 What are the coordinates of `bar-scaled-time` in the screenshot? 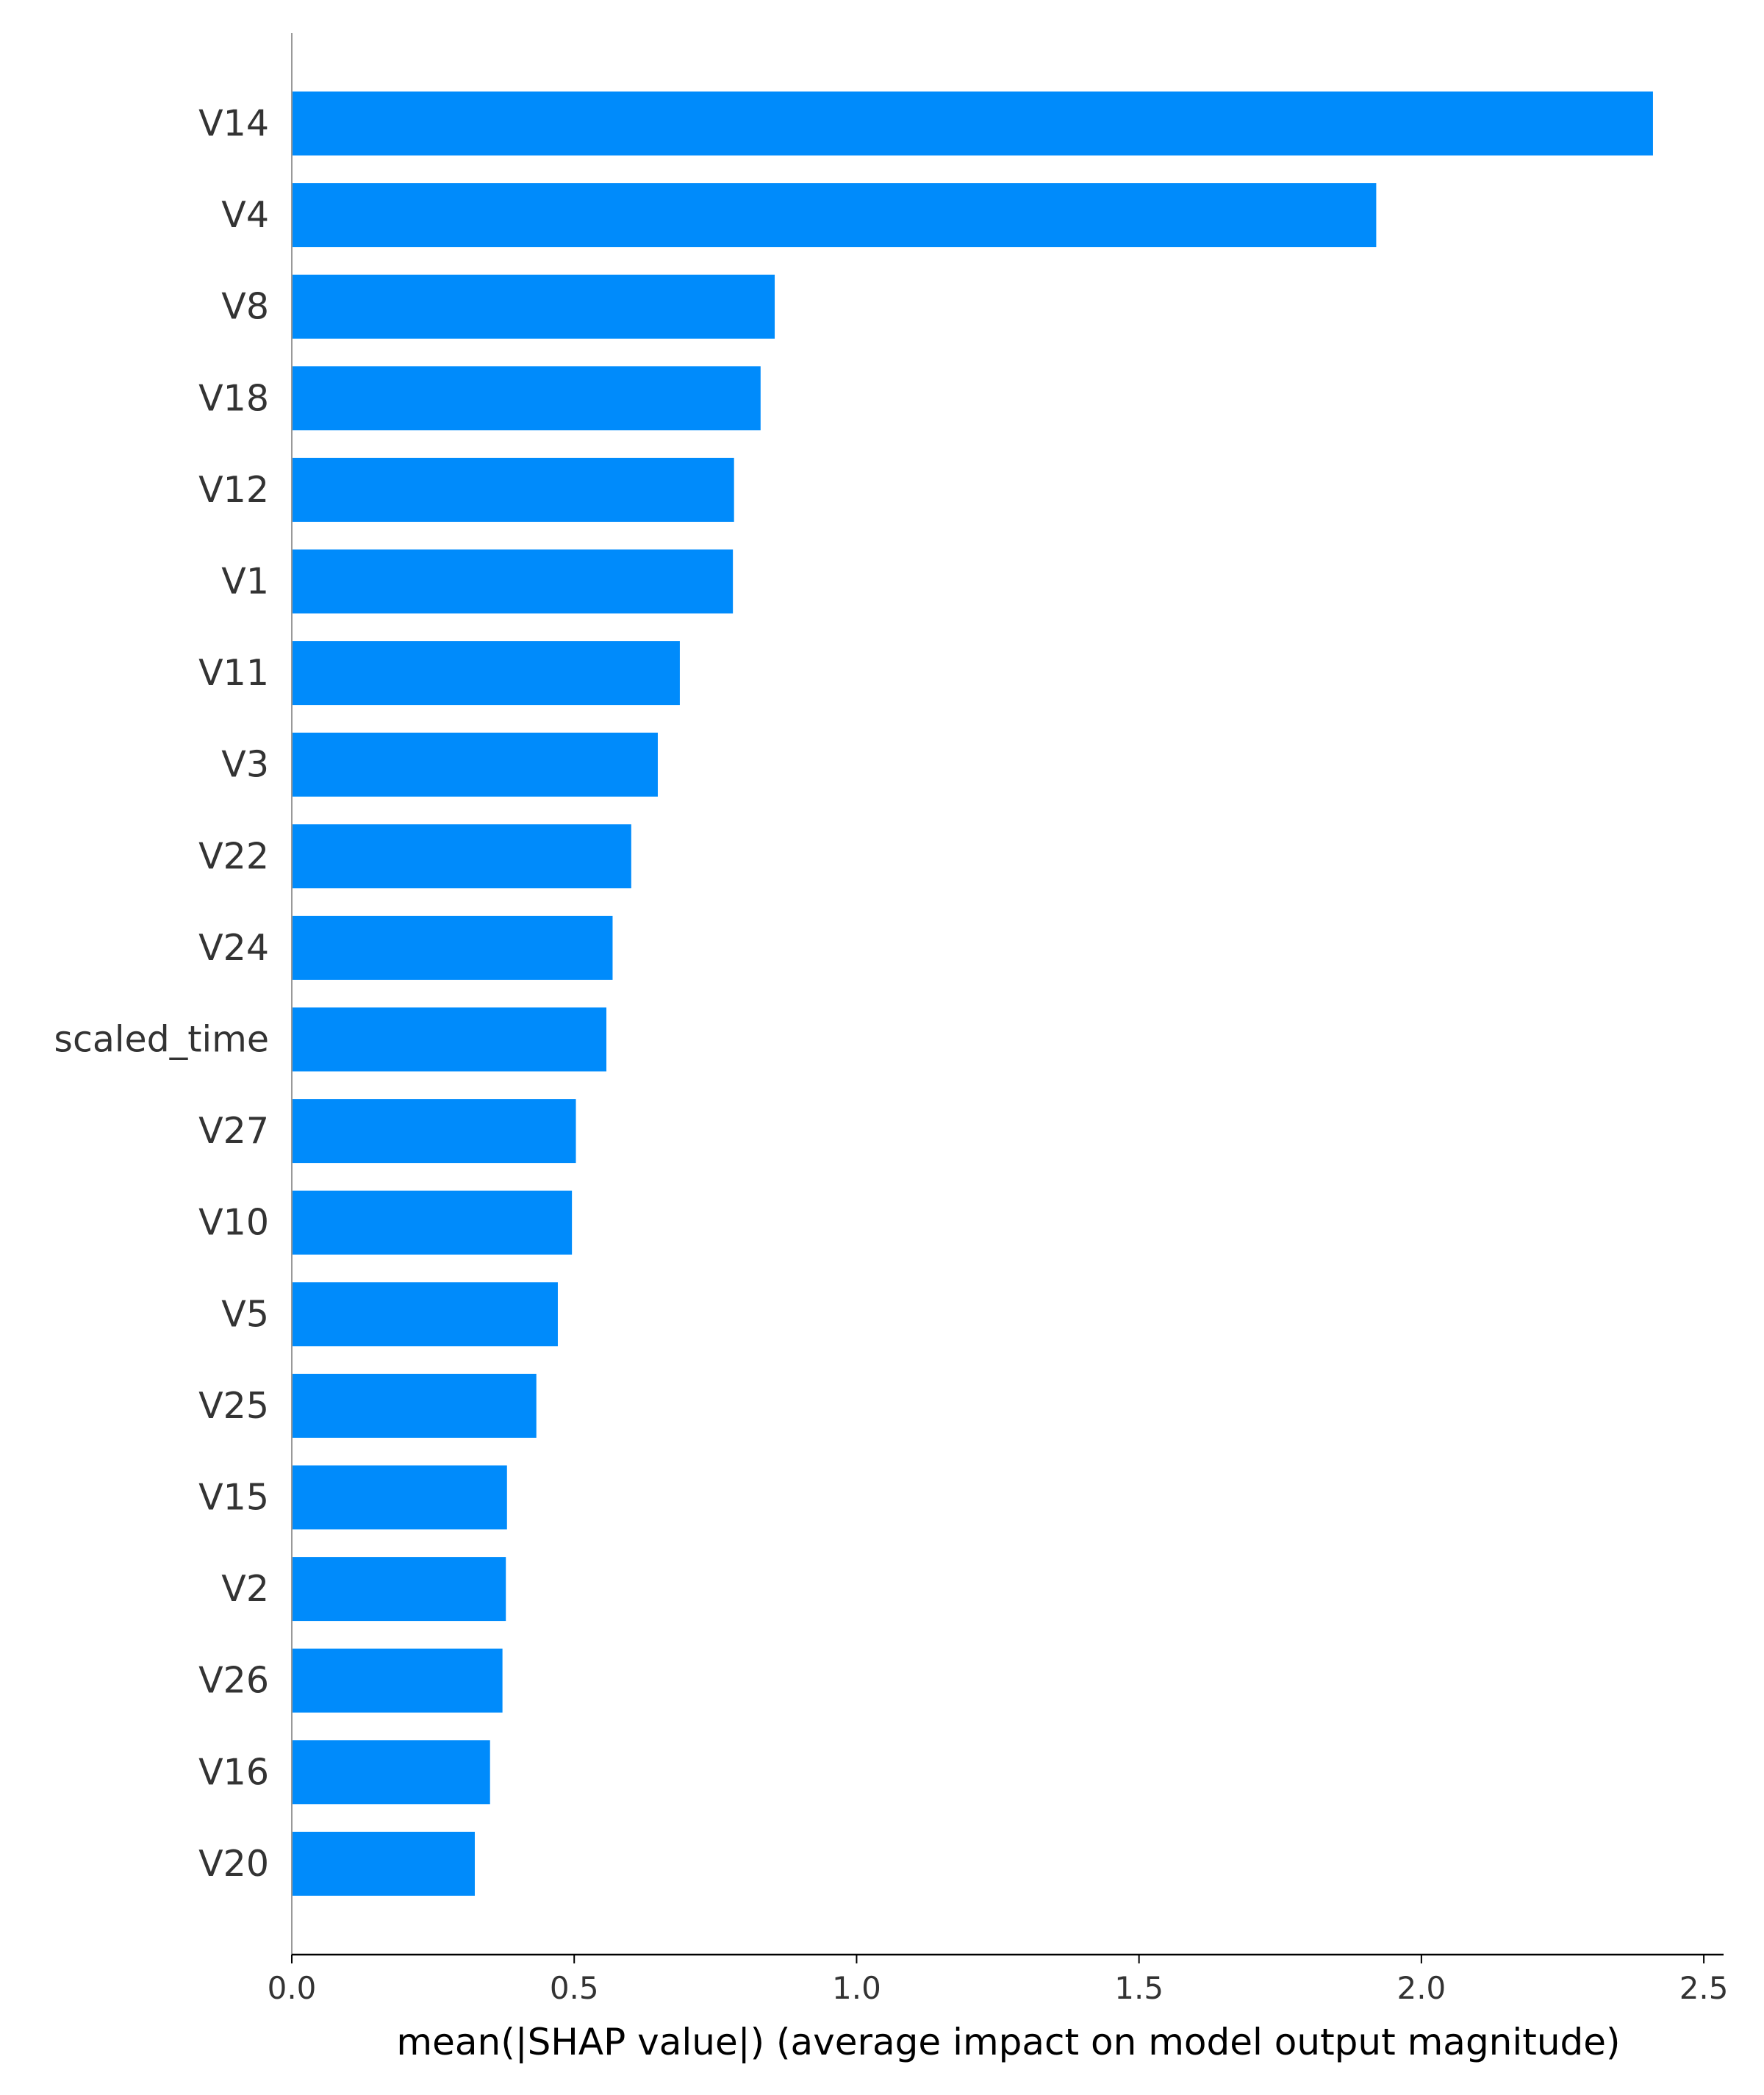 It's located at (449, 1039).